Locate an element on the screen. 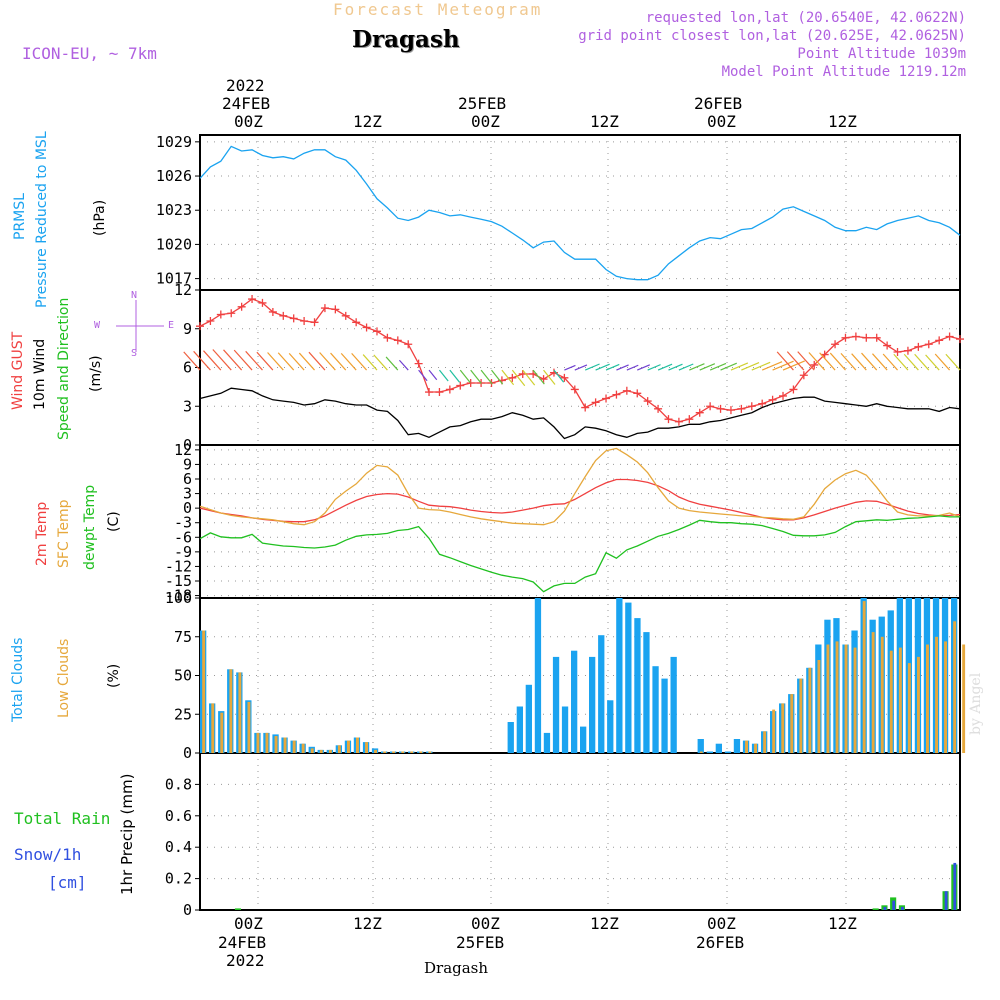 The height and width of the screenshot is (1000, 1000). top-tick-3: 00Z is located at coordinates (485, 121).